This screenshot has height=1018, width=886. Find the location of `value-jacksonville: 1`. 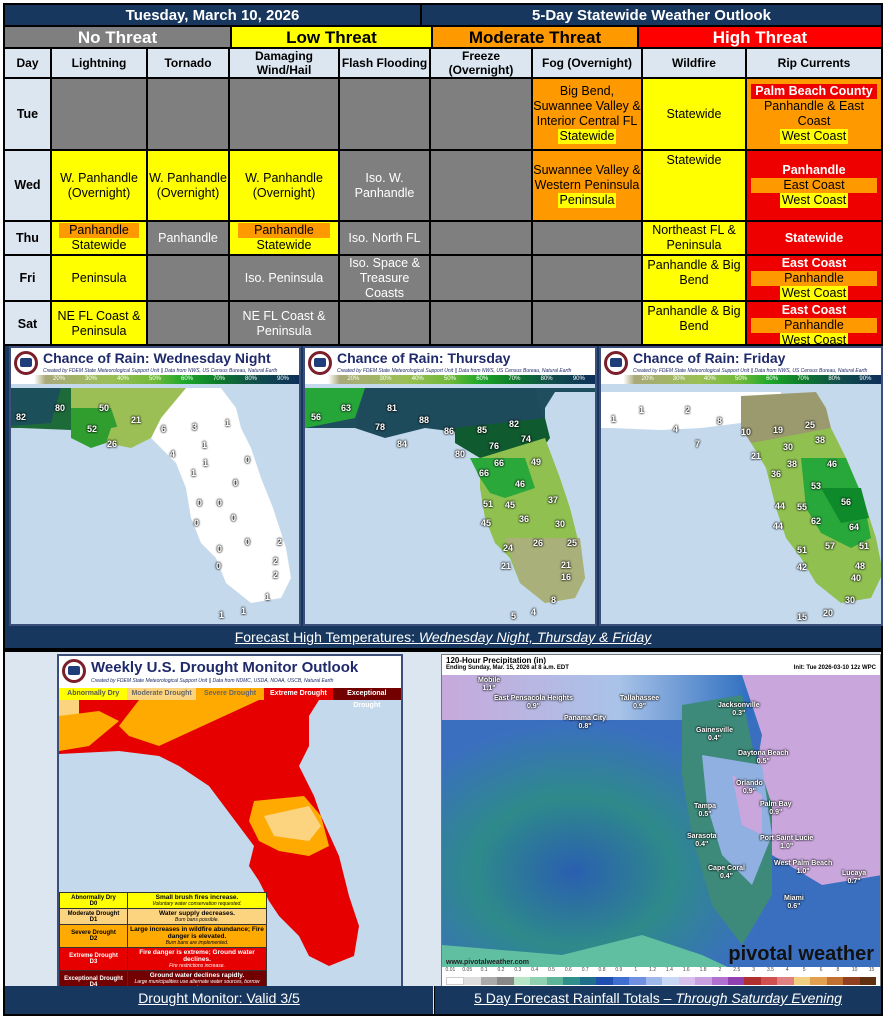

value-jacksonville: 1 is located at coordinates (228, 423).